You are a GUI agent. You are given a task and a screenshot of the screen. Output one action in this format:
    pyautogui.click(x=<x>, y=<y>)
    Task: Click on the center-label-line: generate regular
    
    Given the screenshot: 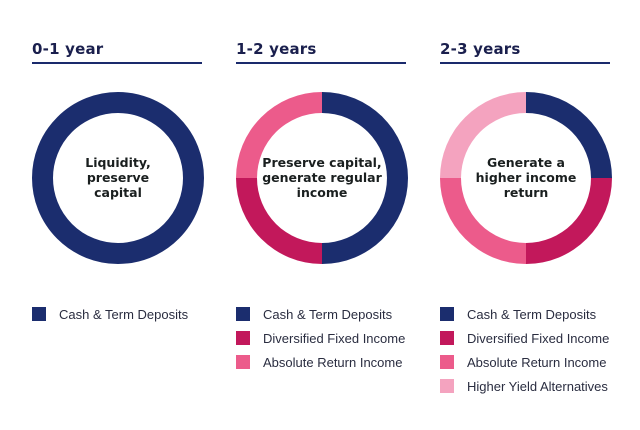 What is the action you would take?
    pyautogui.click(x=322, y=177)
    